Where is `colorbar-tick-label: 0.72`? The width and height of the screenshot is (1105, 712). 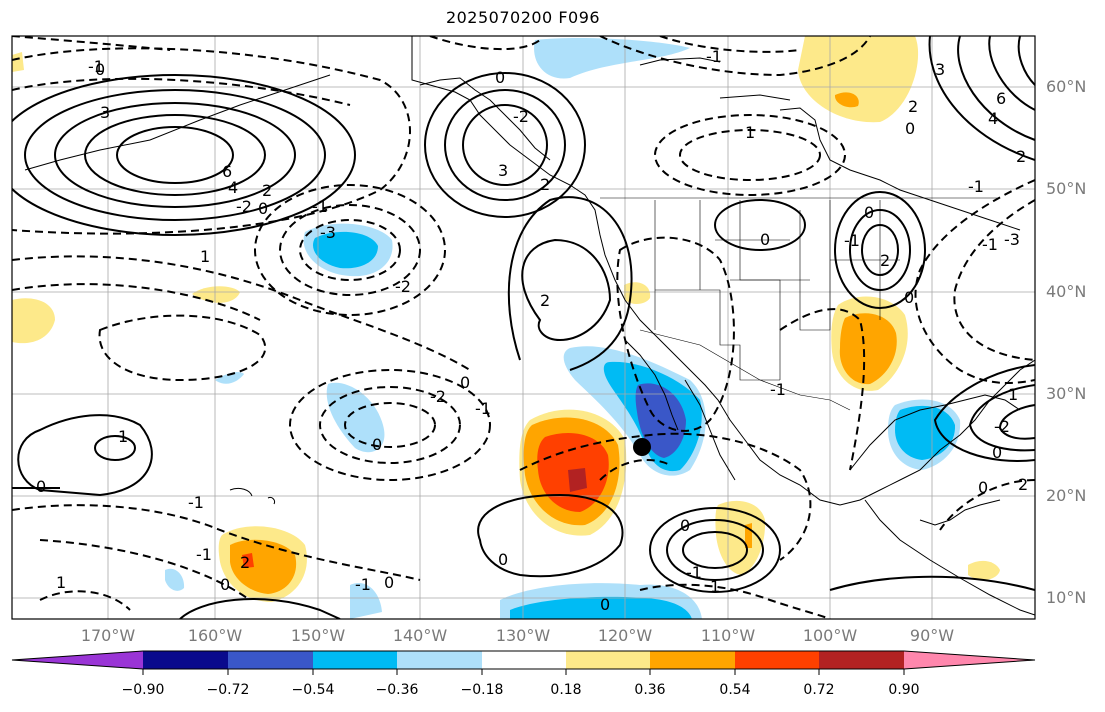
colorbar-tick-label: 0.72 is located at coordinates (819, 690).